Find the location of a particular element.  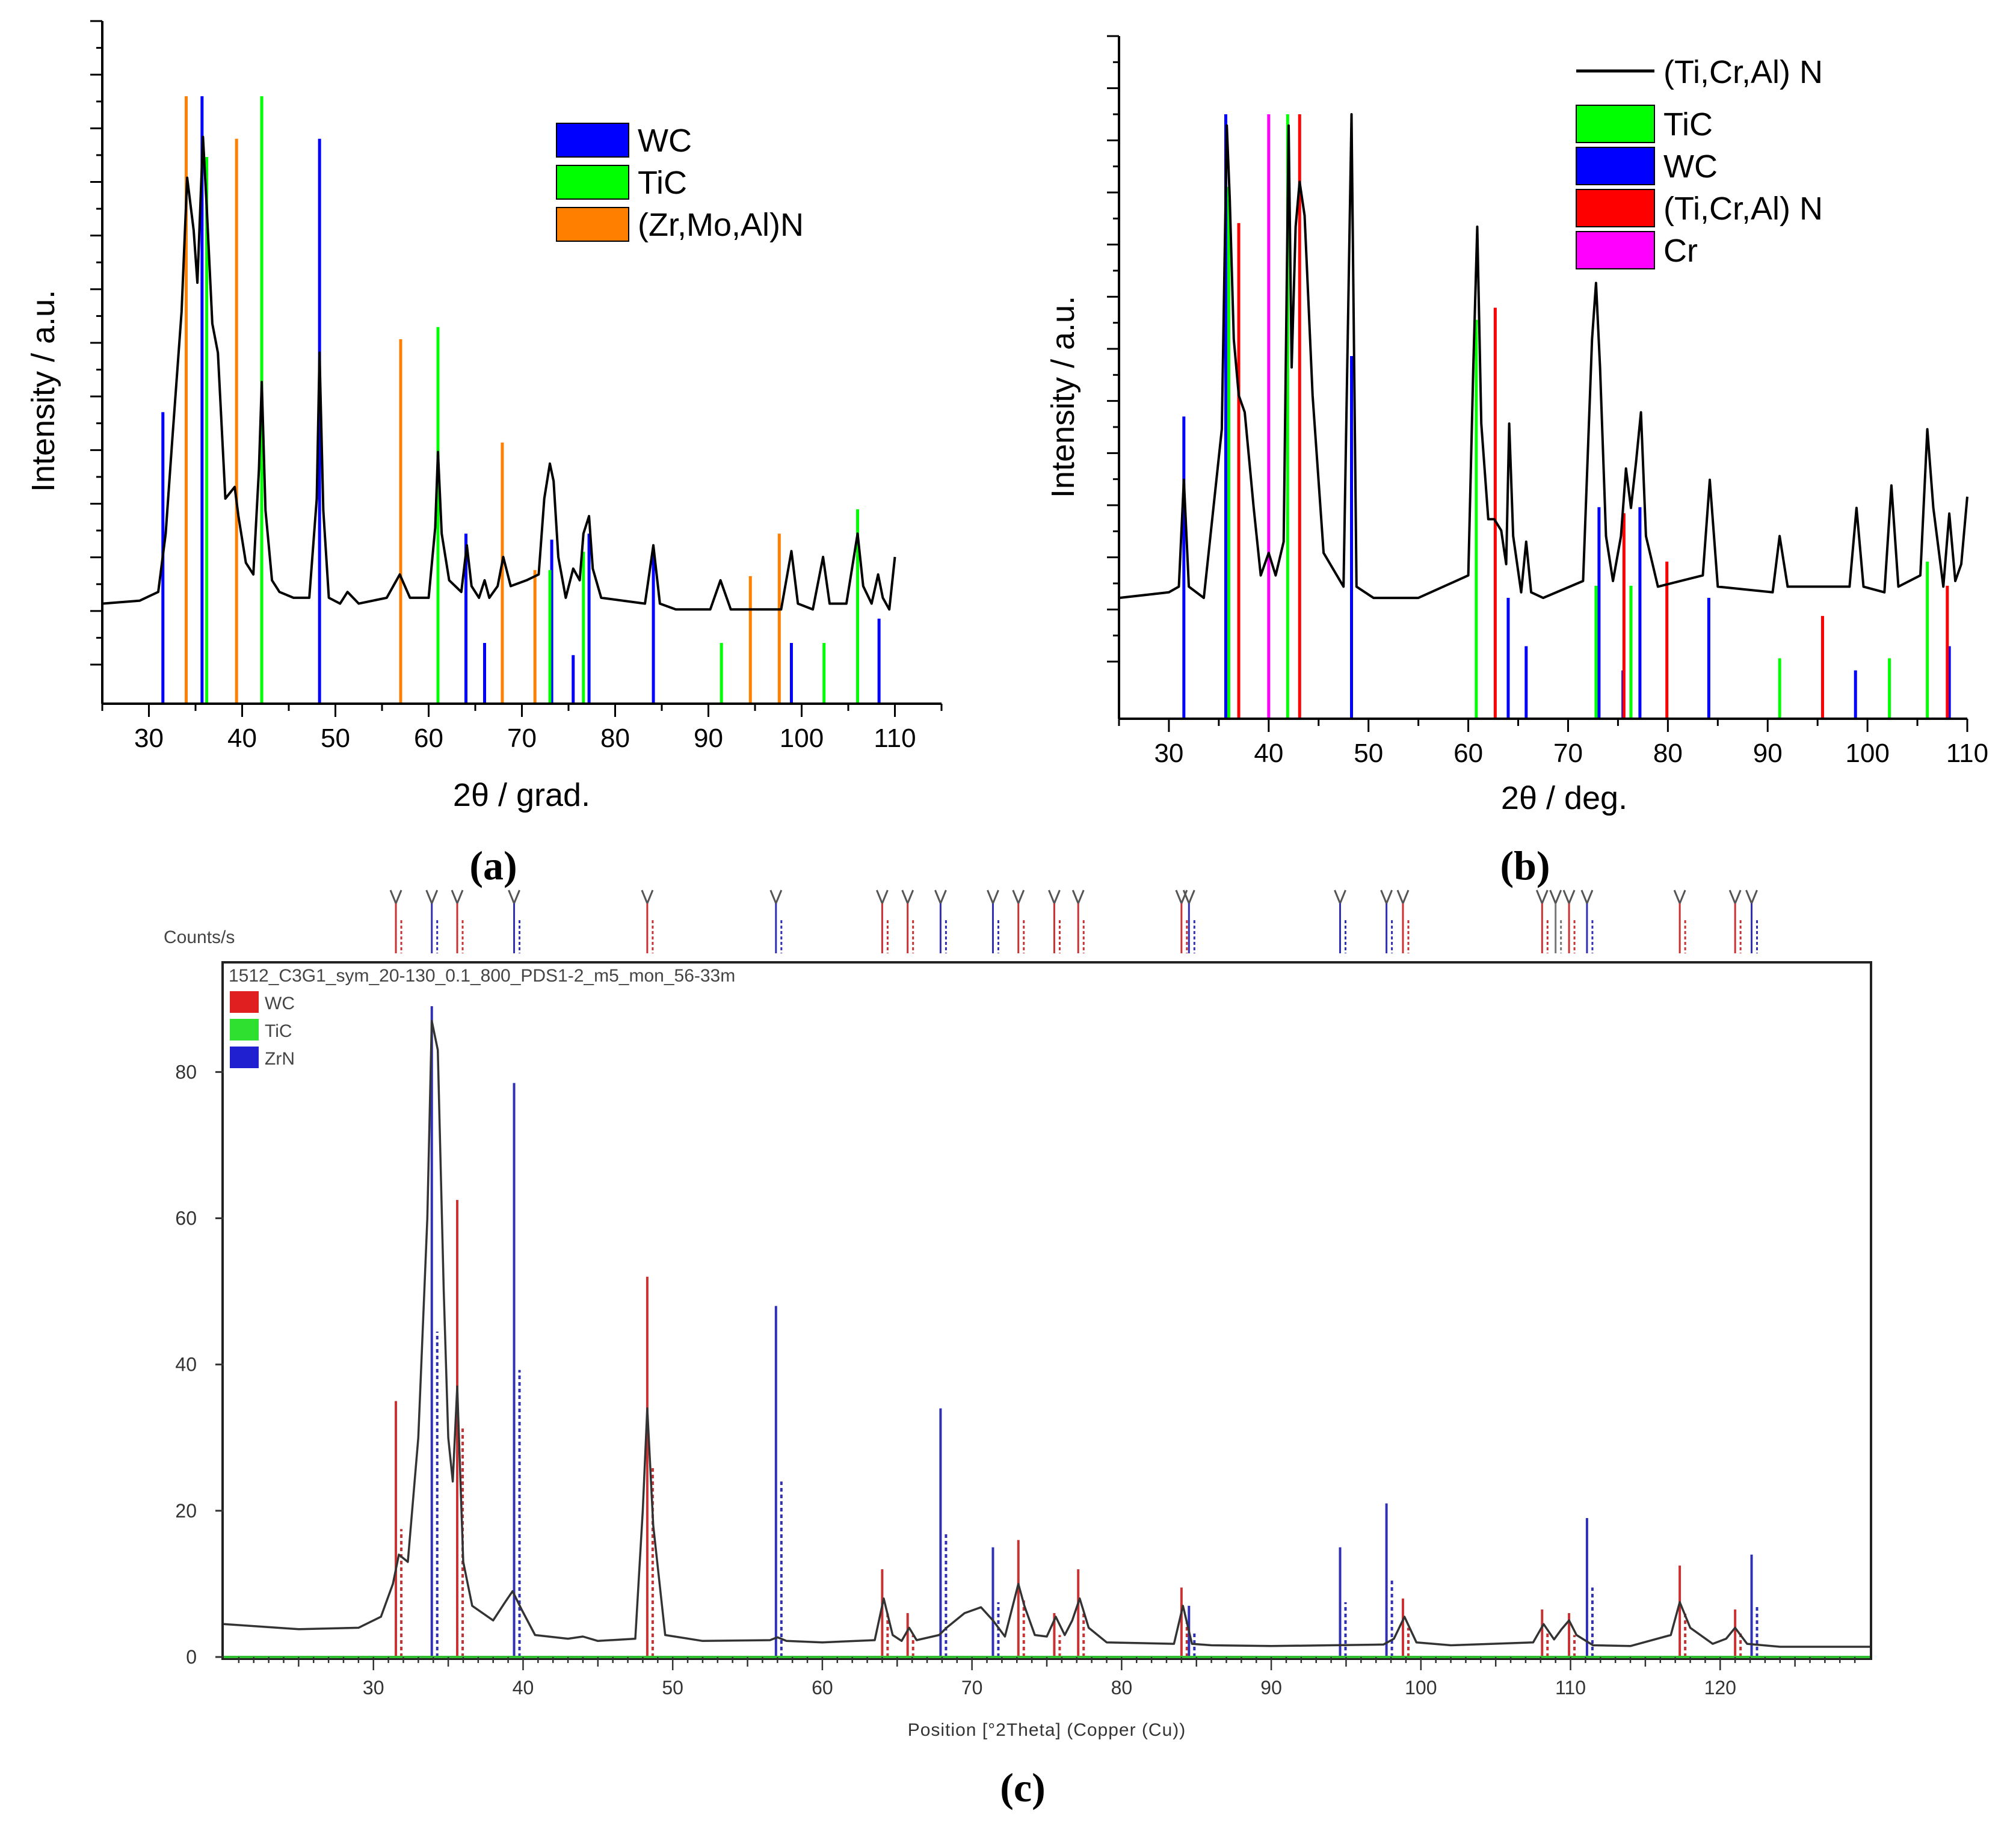

y-axis-title-b: Intensity / a.u. is located at coordinates (1063, 397).